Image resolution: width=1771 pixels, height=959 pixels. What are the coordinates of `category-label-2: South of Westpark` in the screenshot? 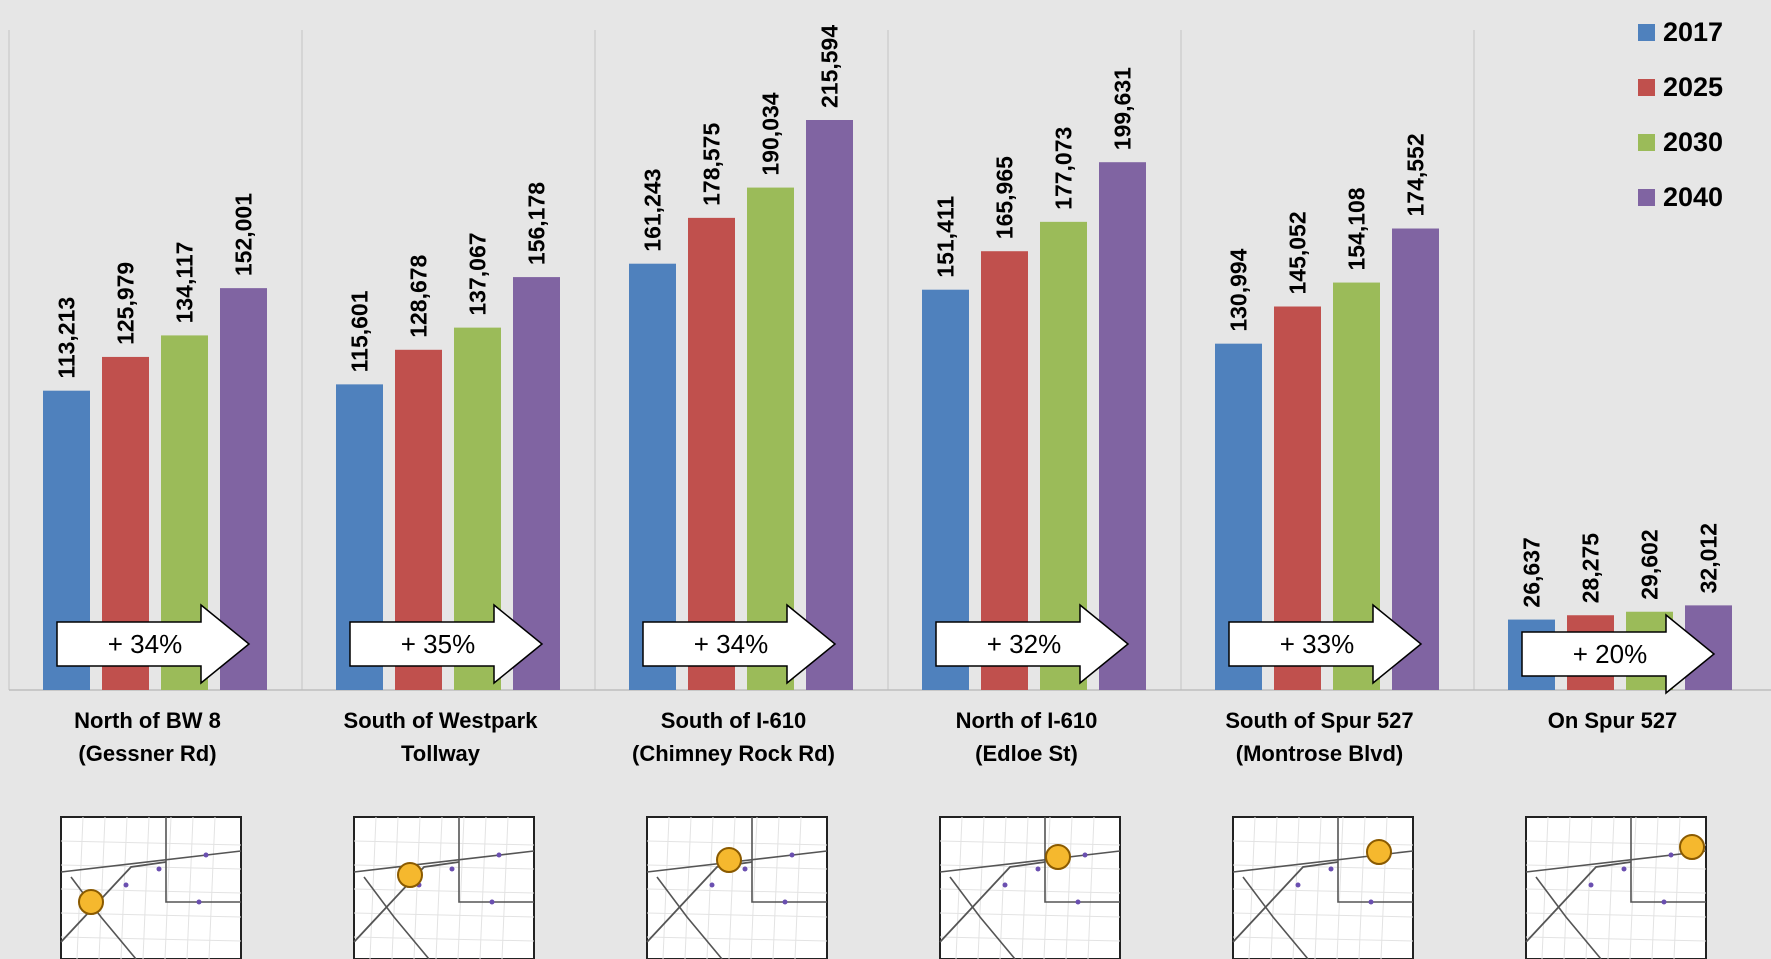 It's located at (441, 720).